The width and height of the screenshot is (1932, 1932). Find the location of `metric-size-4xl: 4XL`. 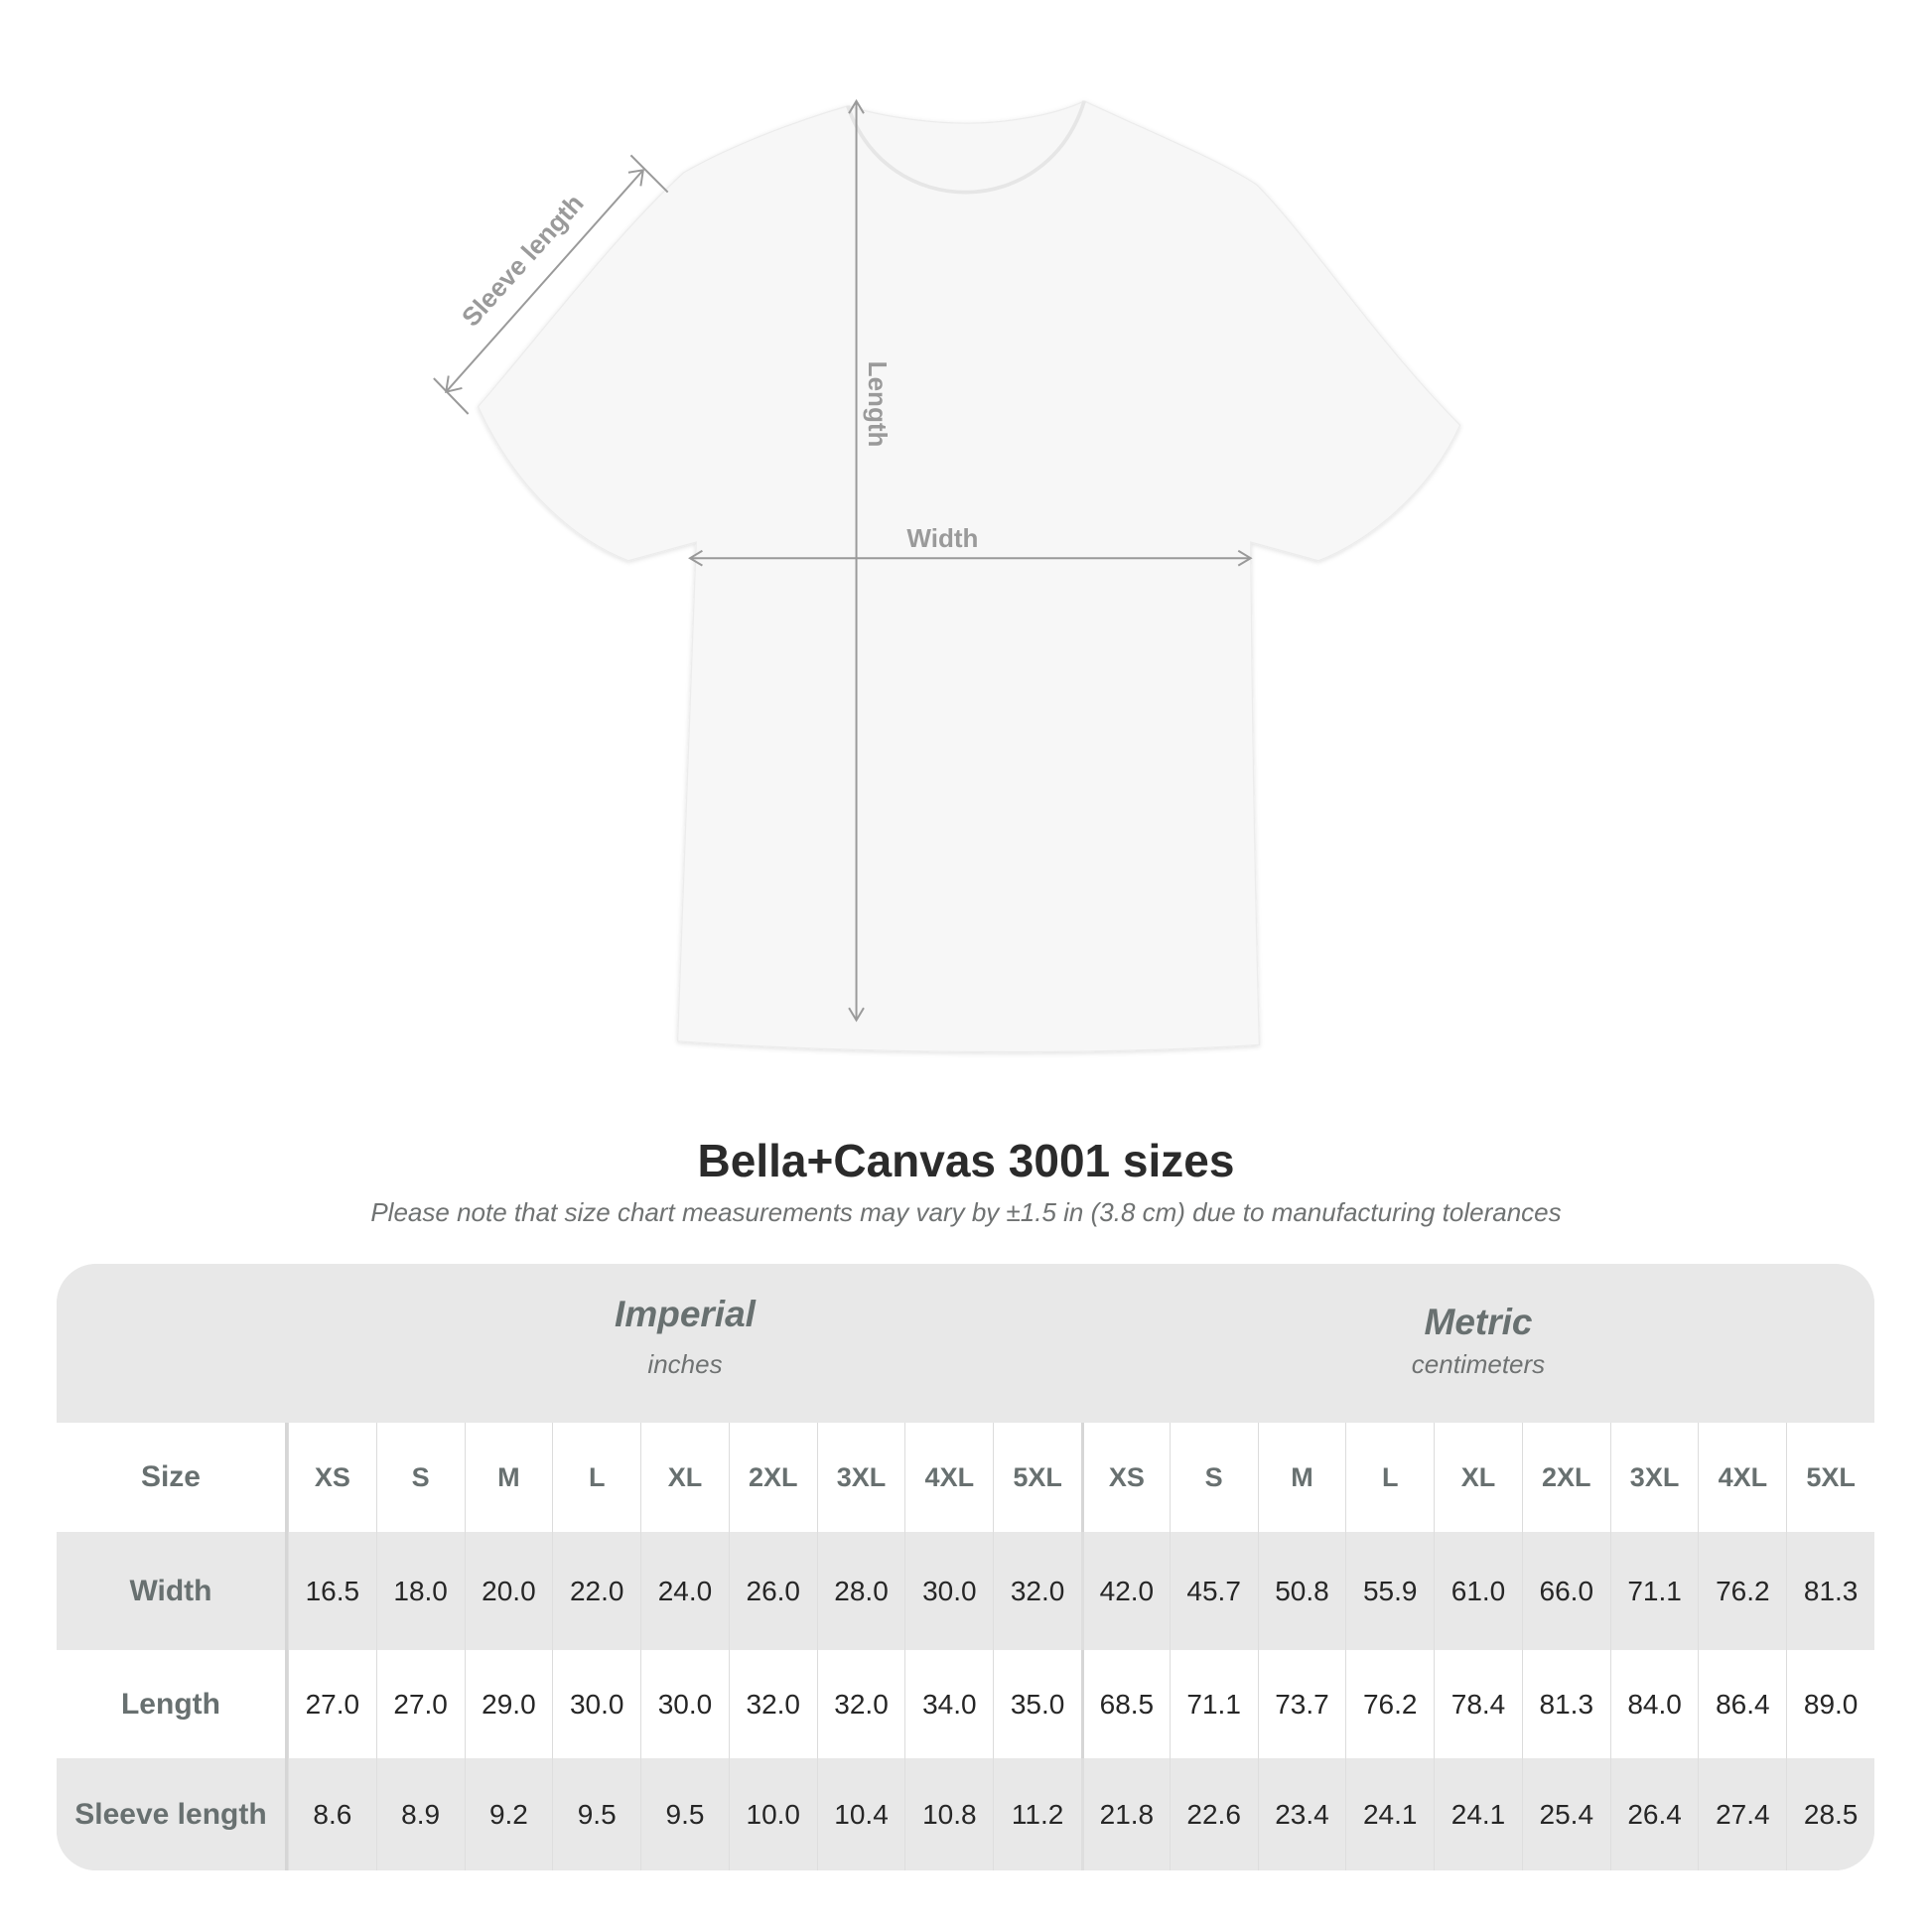

metric-size-4xl: 4XL is located at coordinates (1742, 1478).